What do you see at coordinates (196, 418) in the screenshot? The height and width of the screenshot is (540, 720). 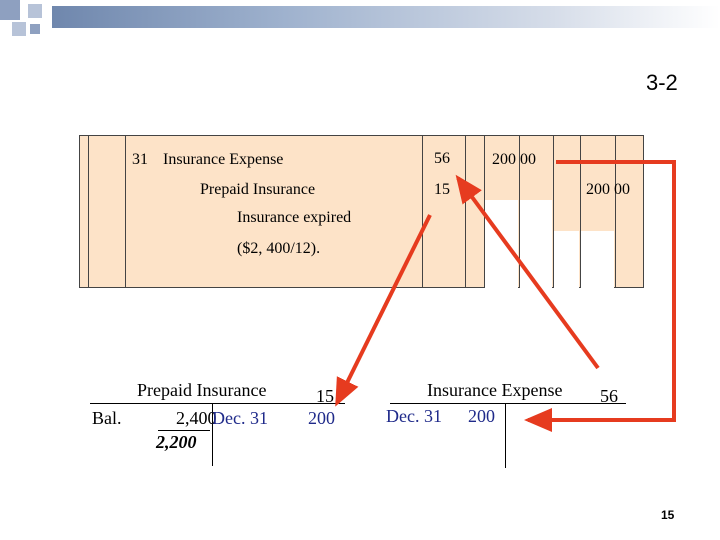 I see `t-account-prepaid-bal-amount: 2,400` at bounding box center [196, 418].